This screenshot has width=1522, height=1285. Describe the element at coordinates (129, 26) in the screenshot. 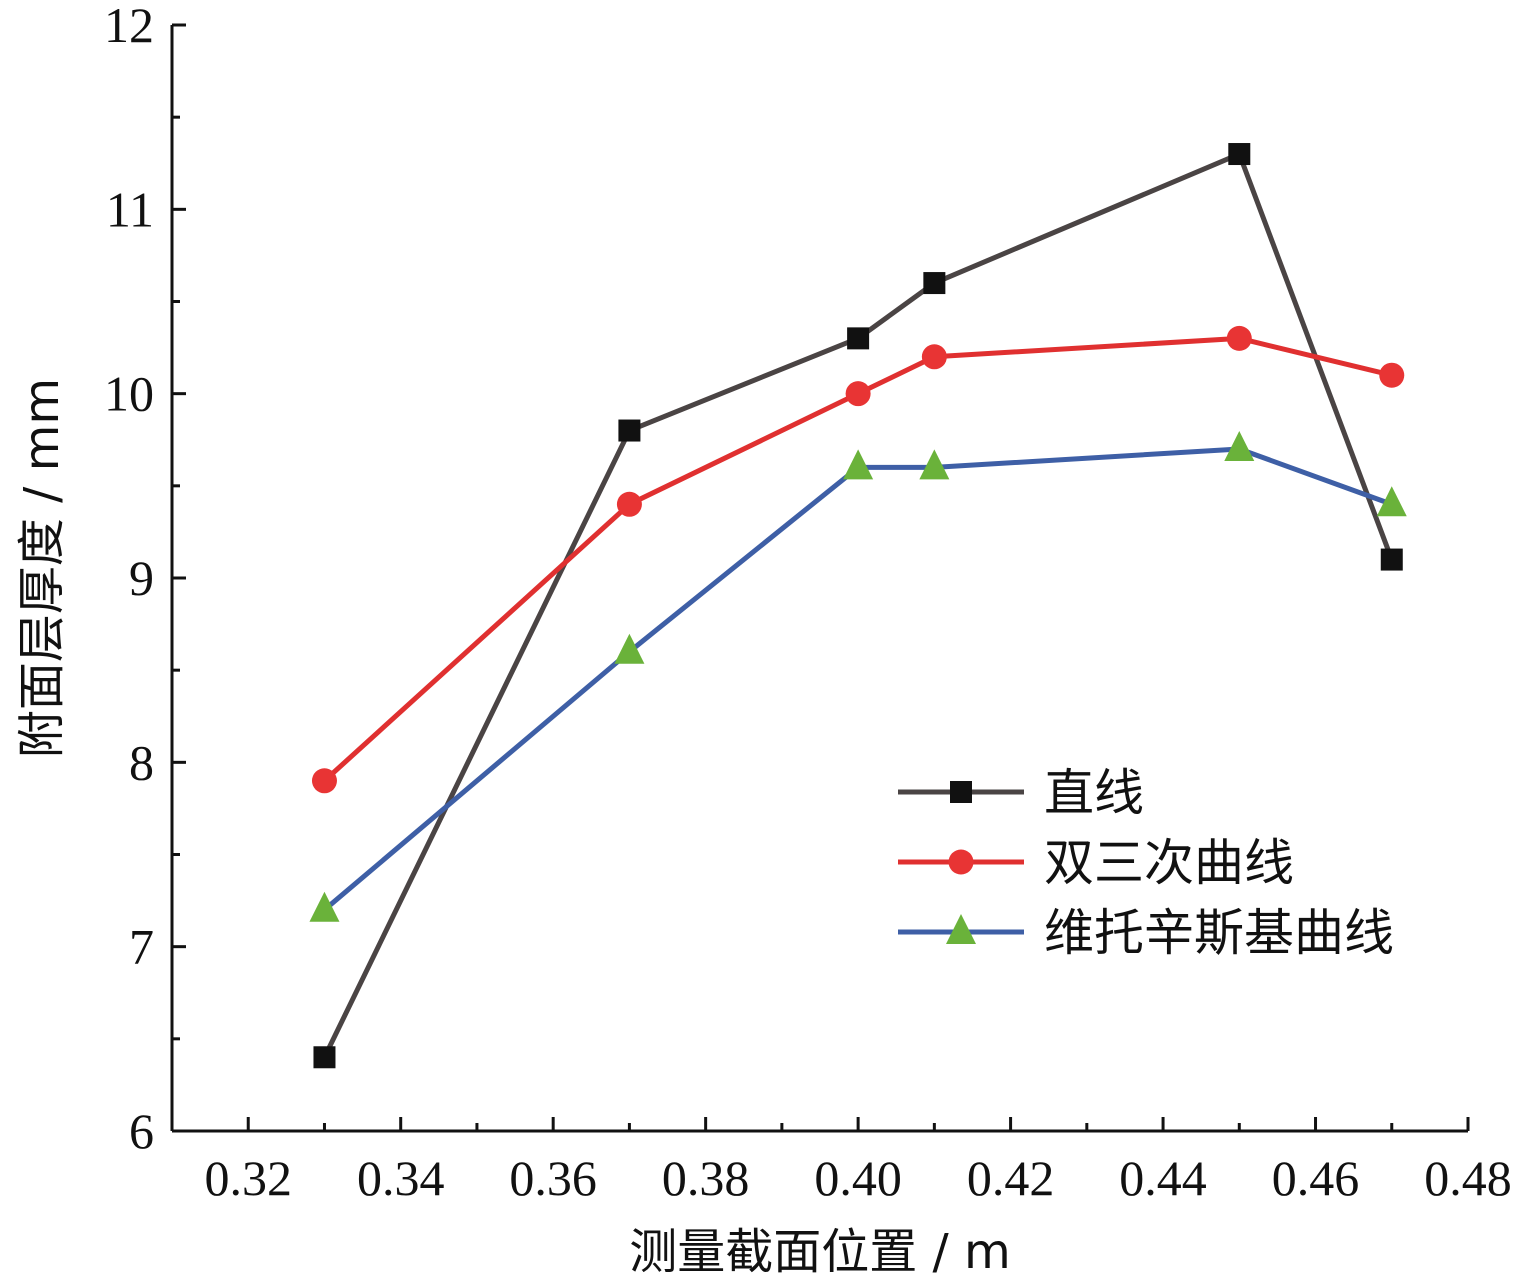

I see `y-tick-label: 12` at that location.